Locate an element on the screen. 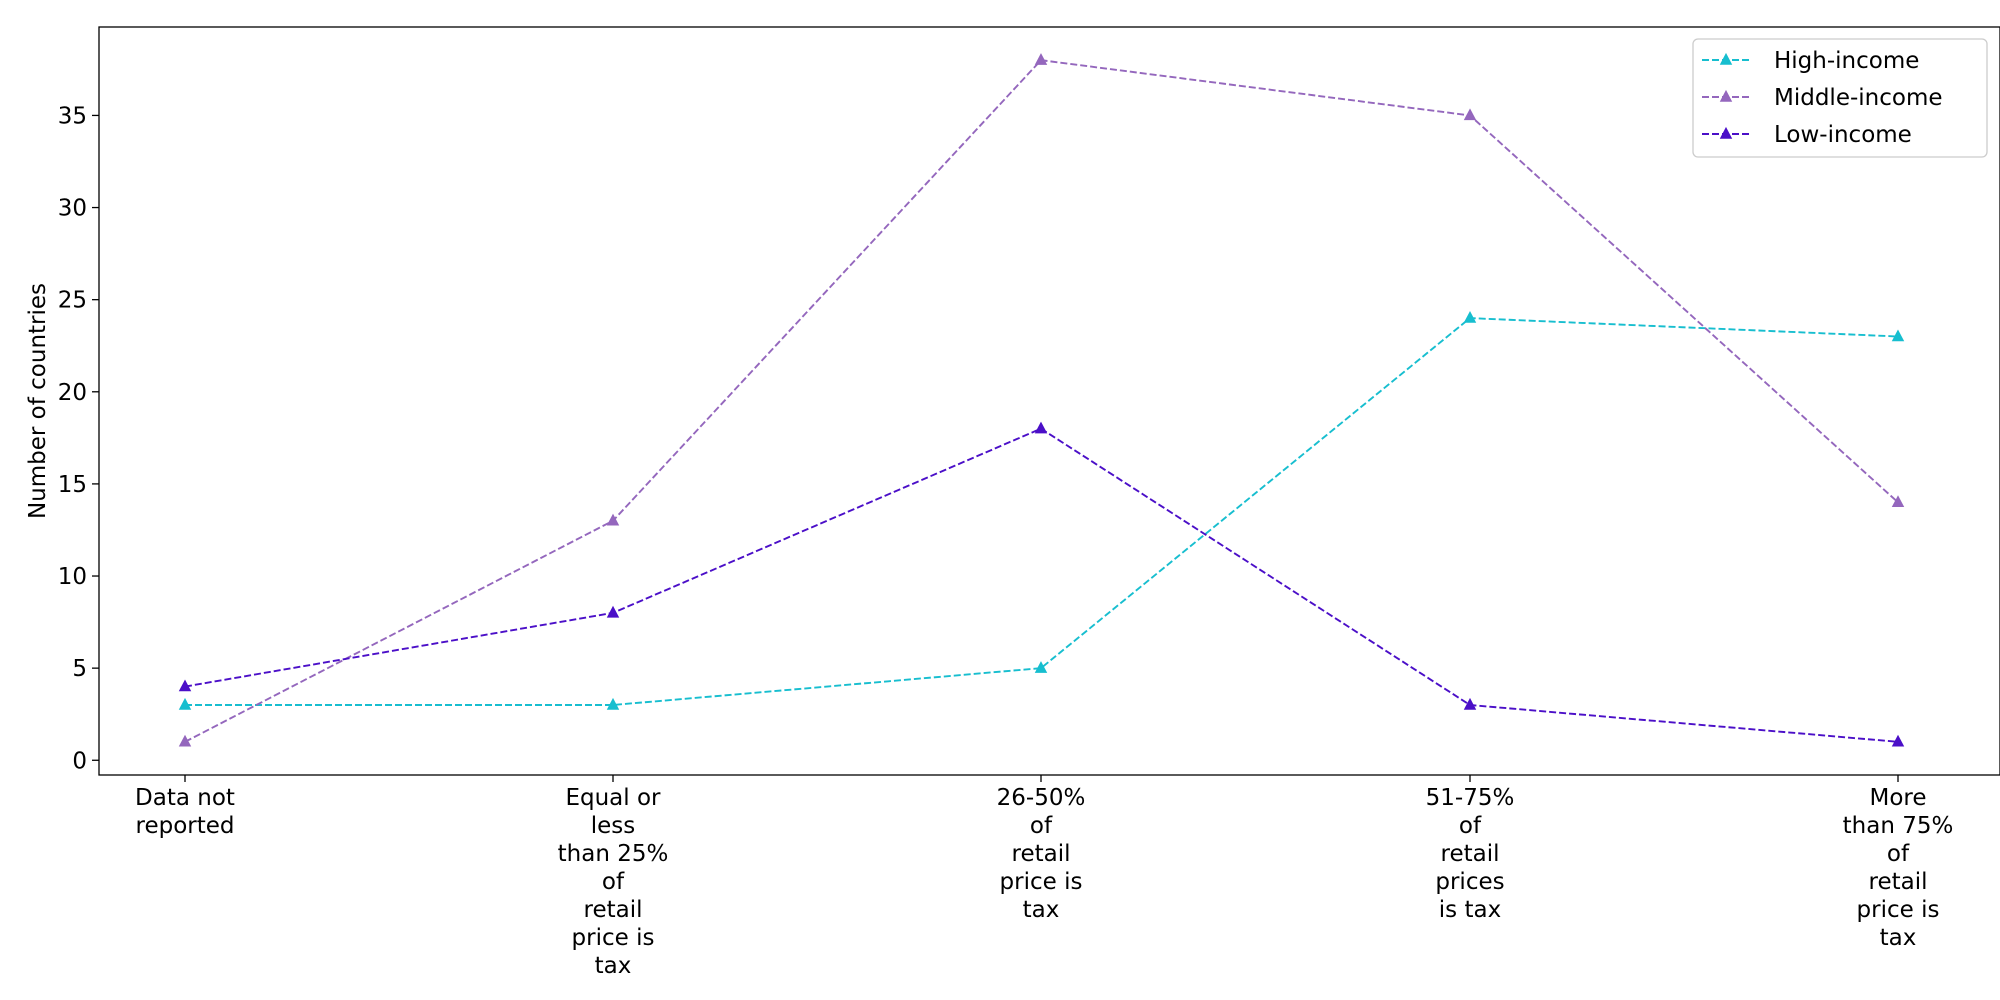  legend-label: Middle-income is located at coordinates (1858, 98).